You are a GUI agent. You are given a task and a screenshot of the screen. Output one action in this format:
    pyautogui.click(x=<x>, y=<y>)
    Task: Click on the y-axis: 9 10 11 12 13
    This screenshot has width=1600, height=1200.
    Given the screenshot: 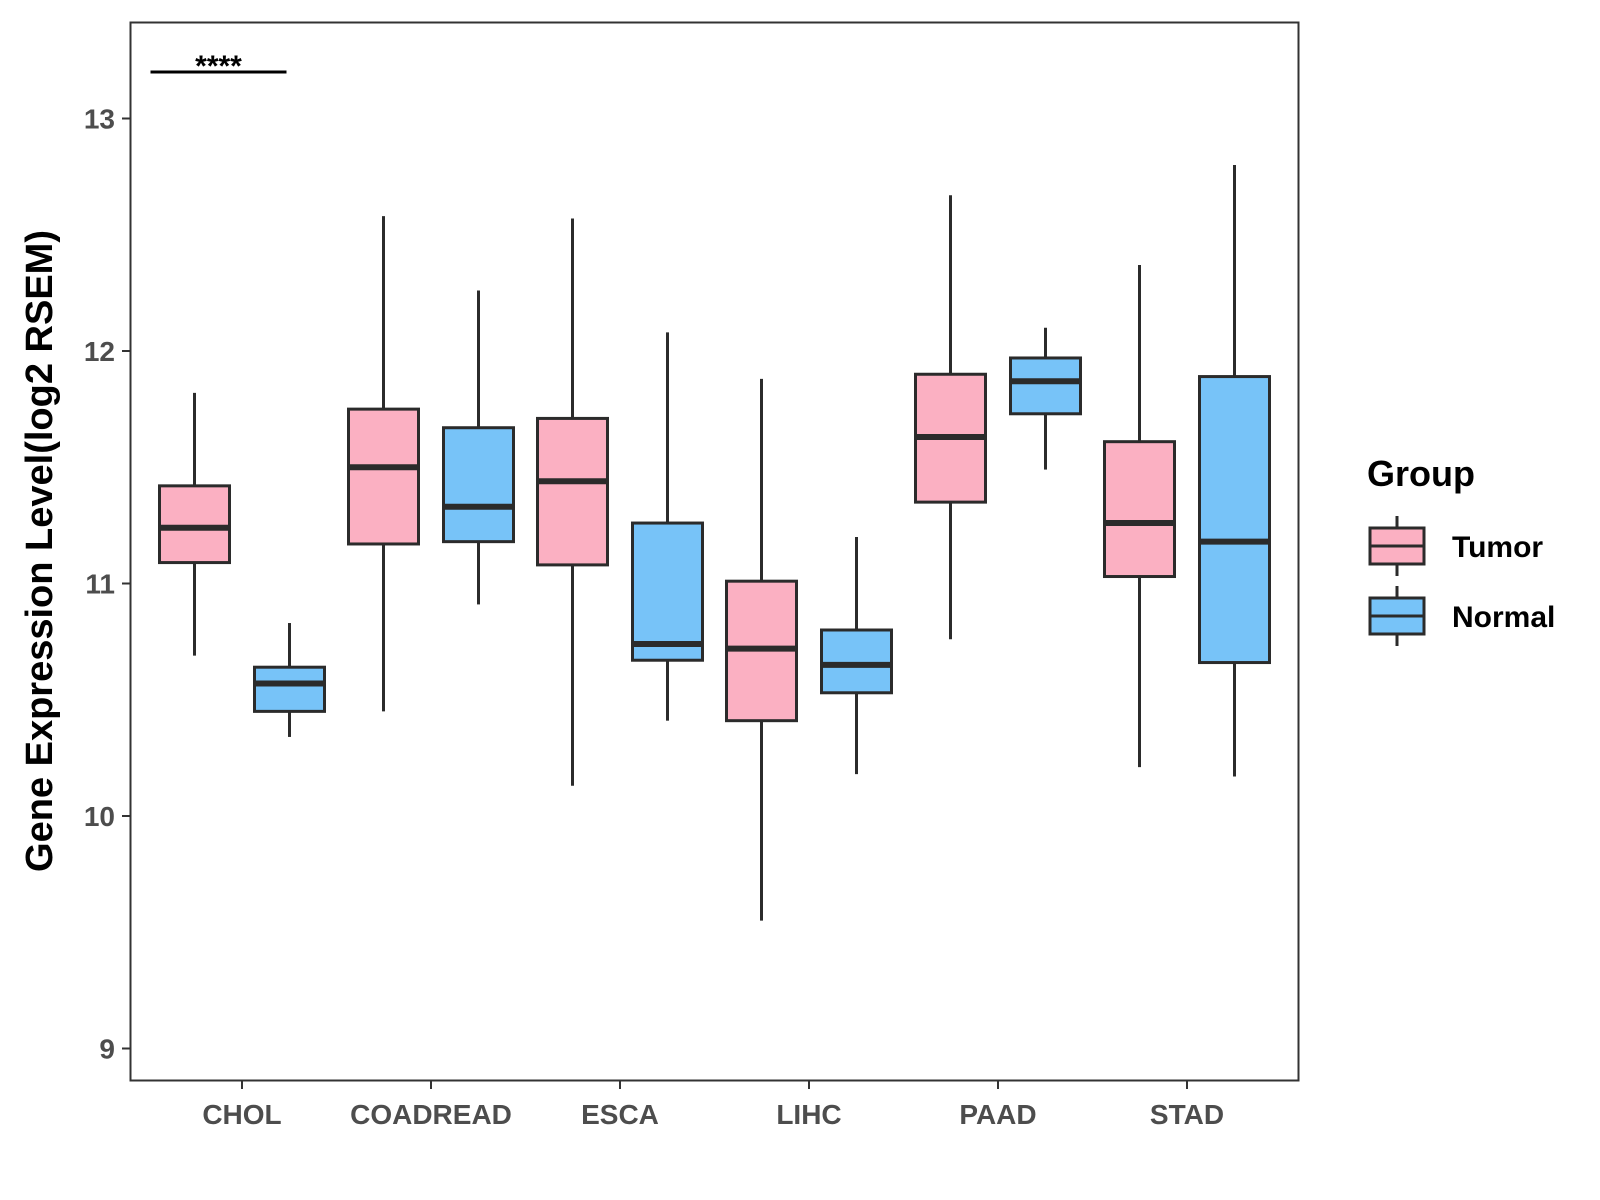 What is the action you would take?
    pyautogui.click(x=107, y=584)
    